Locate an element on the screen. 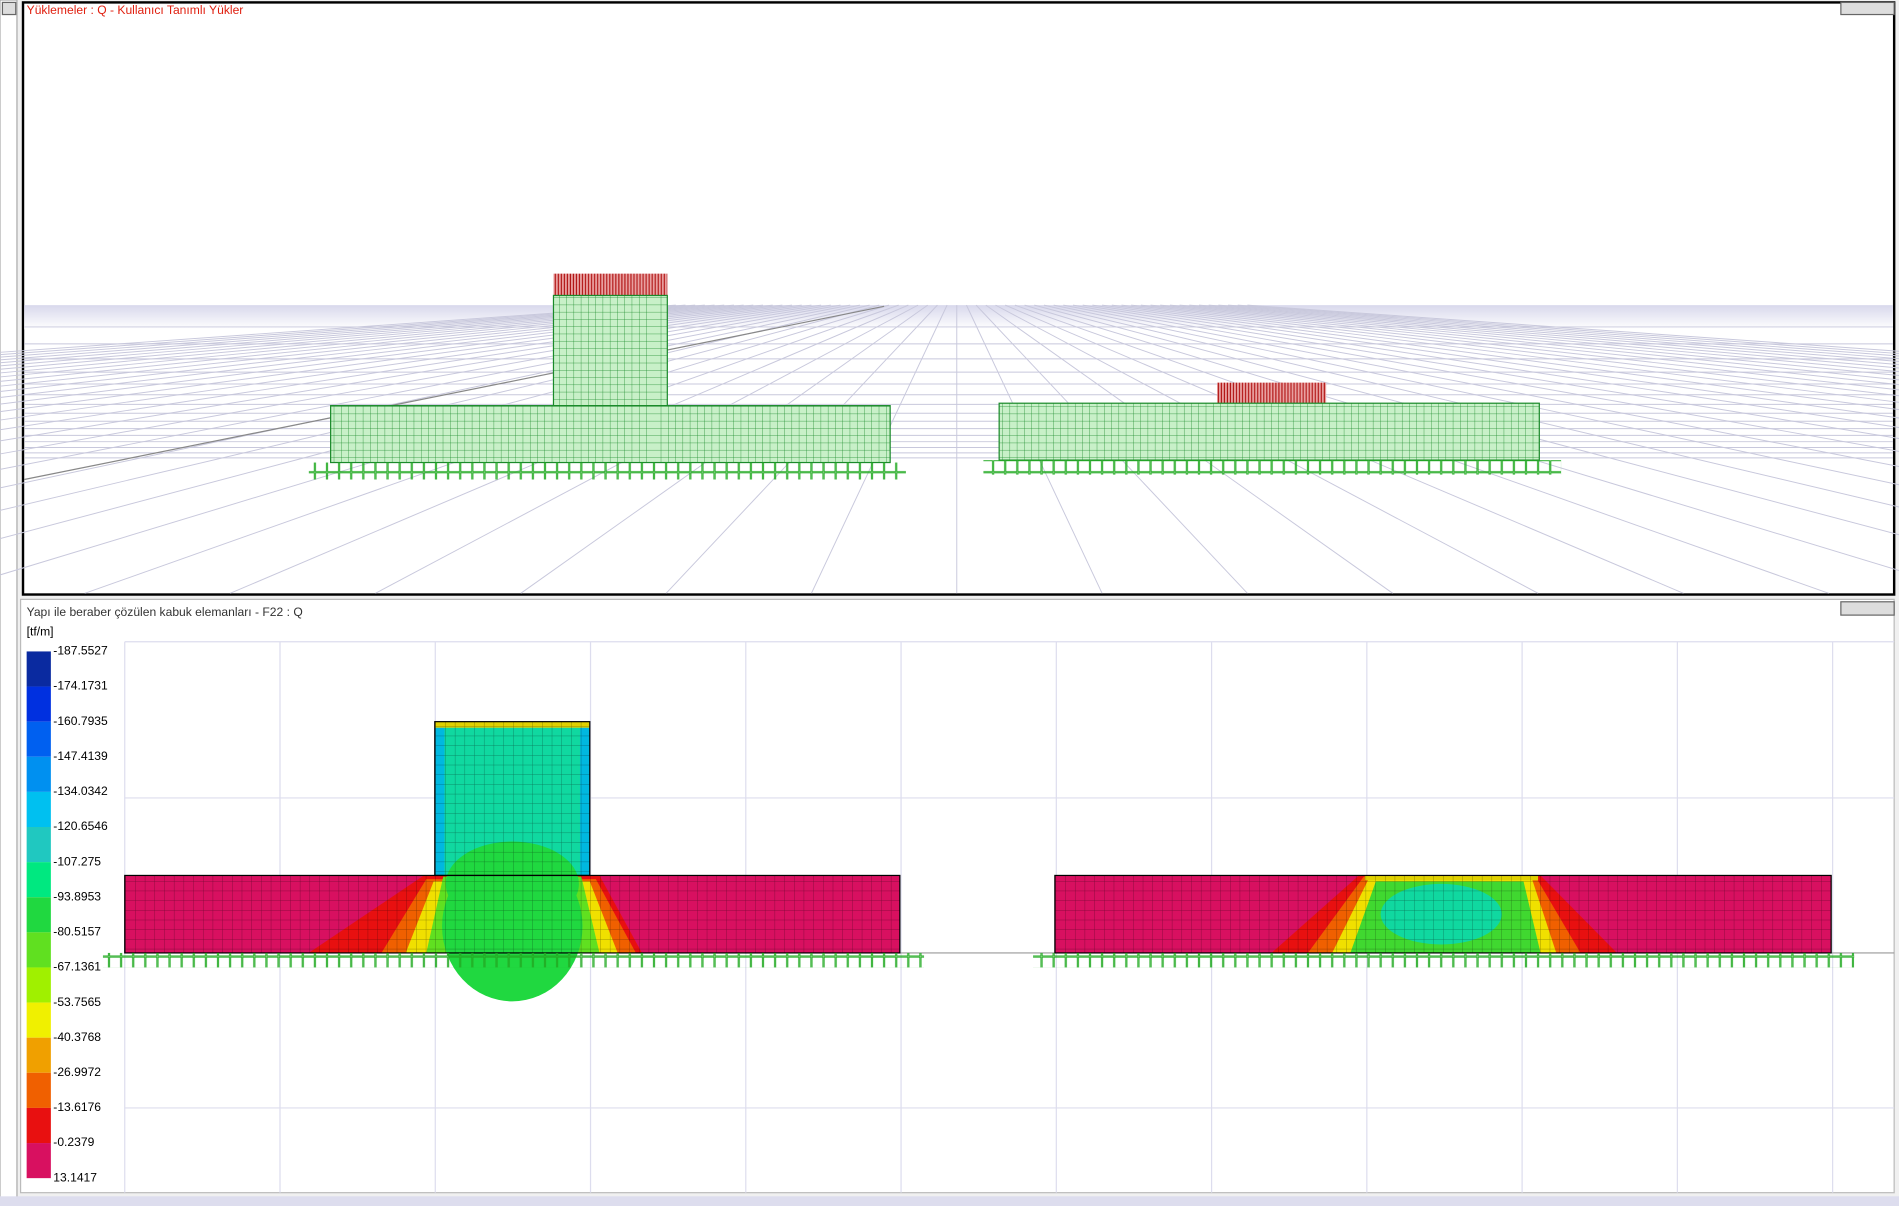 The width and height of the screenshot is (1899, 1206). legend-label: -26.9972 is located at coordinates (77, 1072).